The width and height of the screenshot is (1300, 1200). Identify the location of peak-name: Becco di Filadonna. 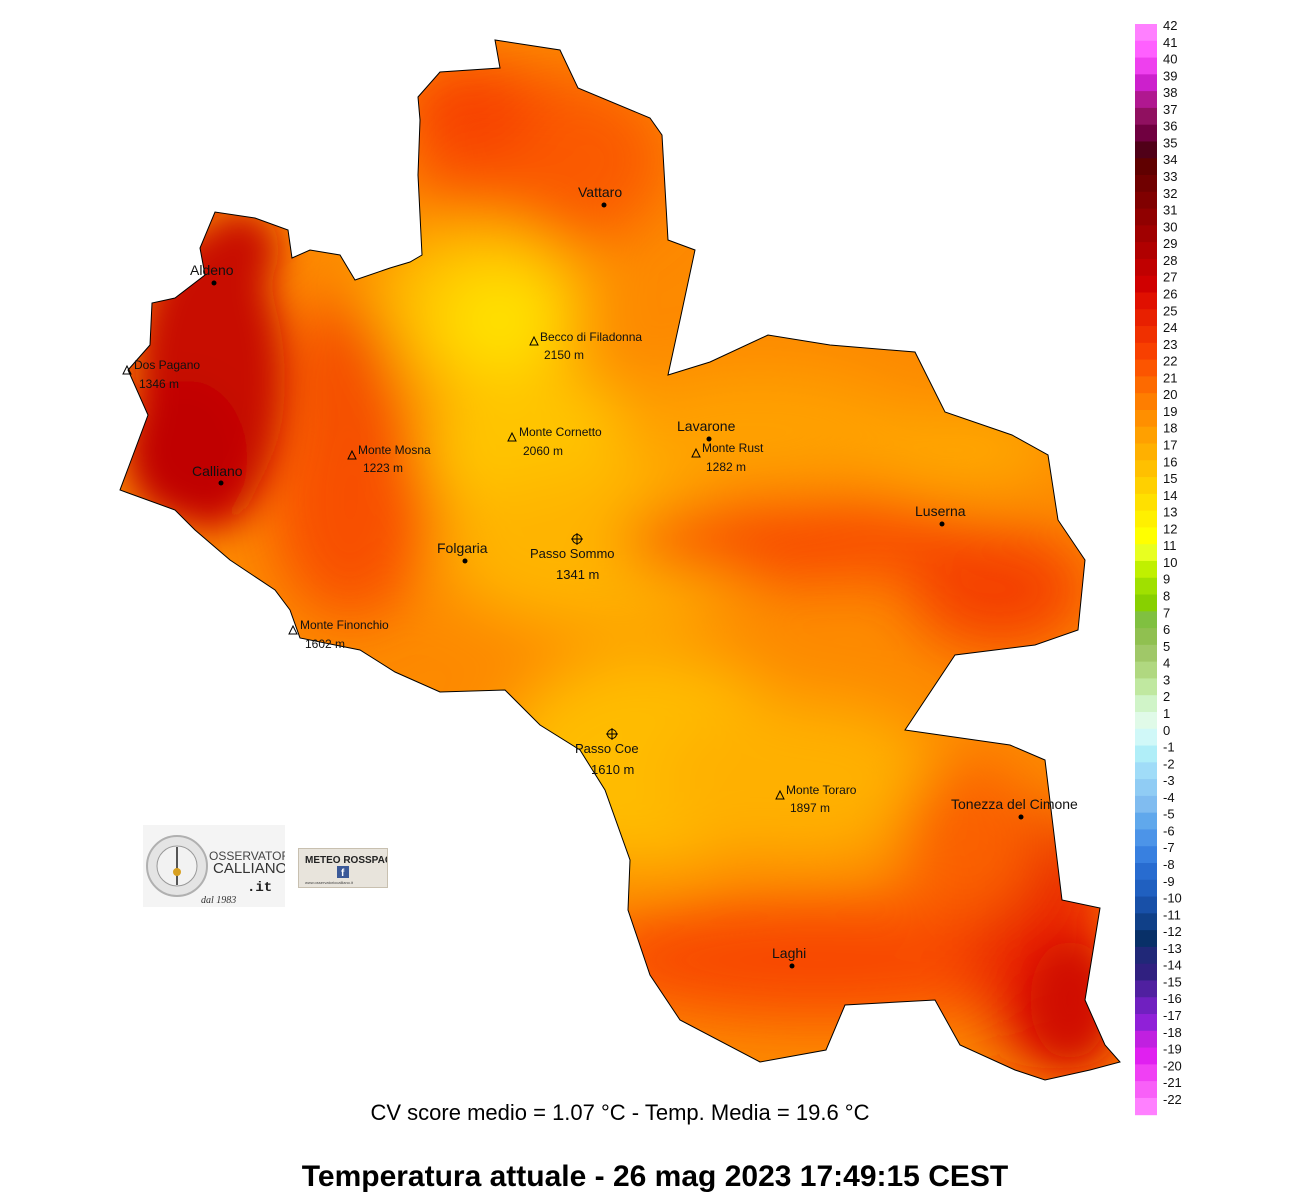
(591, 337).